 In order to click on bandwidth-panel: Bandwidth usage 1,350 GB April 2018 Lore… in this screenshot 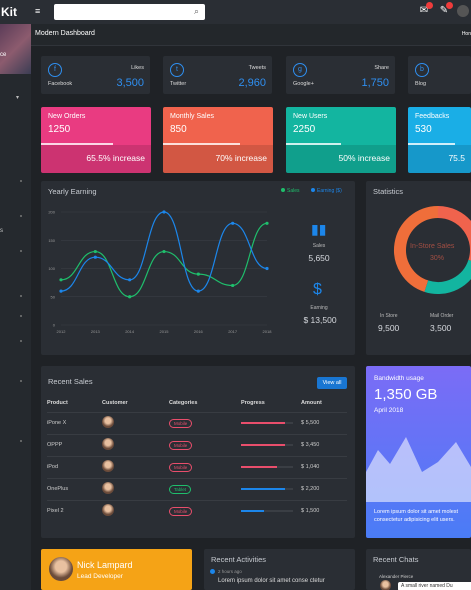, I will do `click(418, 452)`.